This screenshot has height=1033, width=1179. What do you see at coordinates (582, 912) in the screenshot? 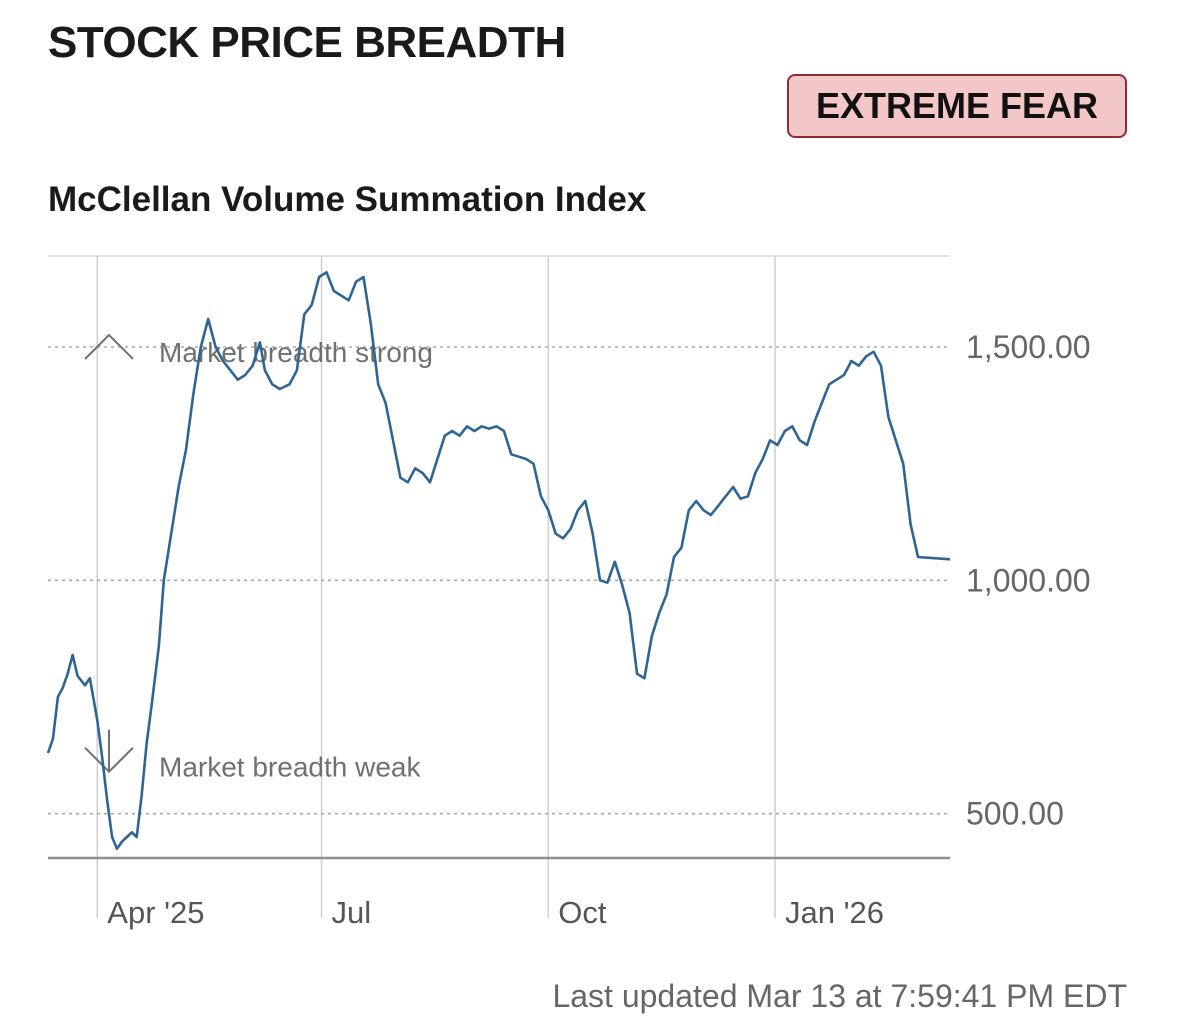
I see `x-tick-label: Oct` at bounding box center [582, 912].